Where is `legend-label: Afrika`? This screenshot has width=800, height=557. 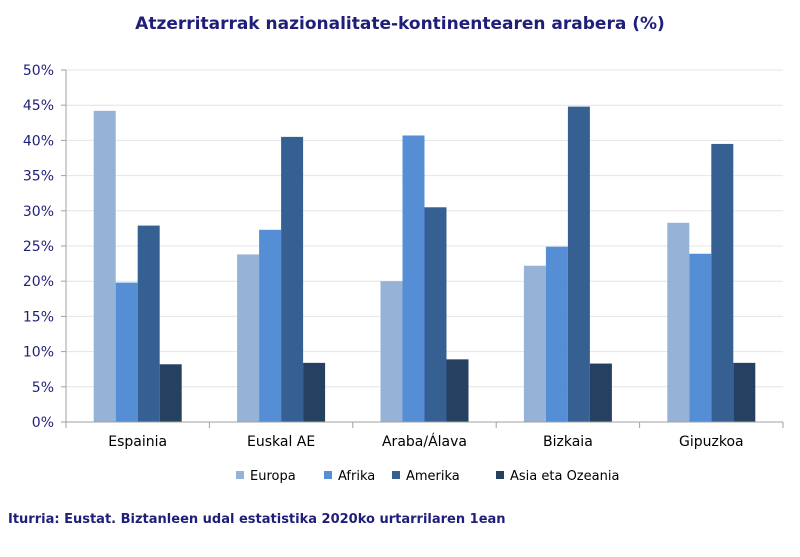 legend-label: Afrika is located at coordinates (356, 476).